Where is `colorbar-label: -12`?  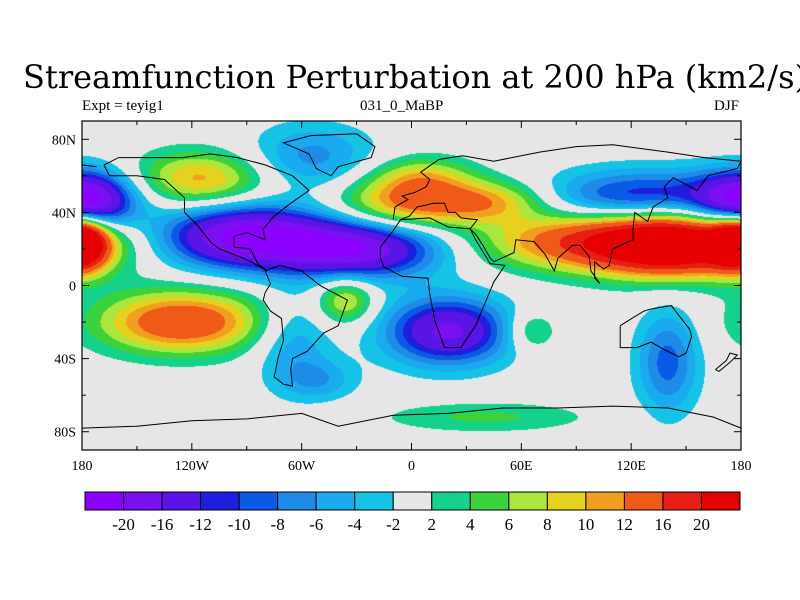 colorbar-label: -12 is located at coordinates (200, 524).